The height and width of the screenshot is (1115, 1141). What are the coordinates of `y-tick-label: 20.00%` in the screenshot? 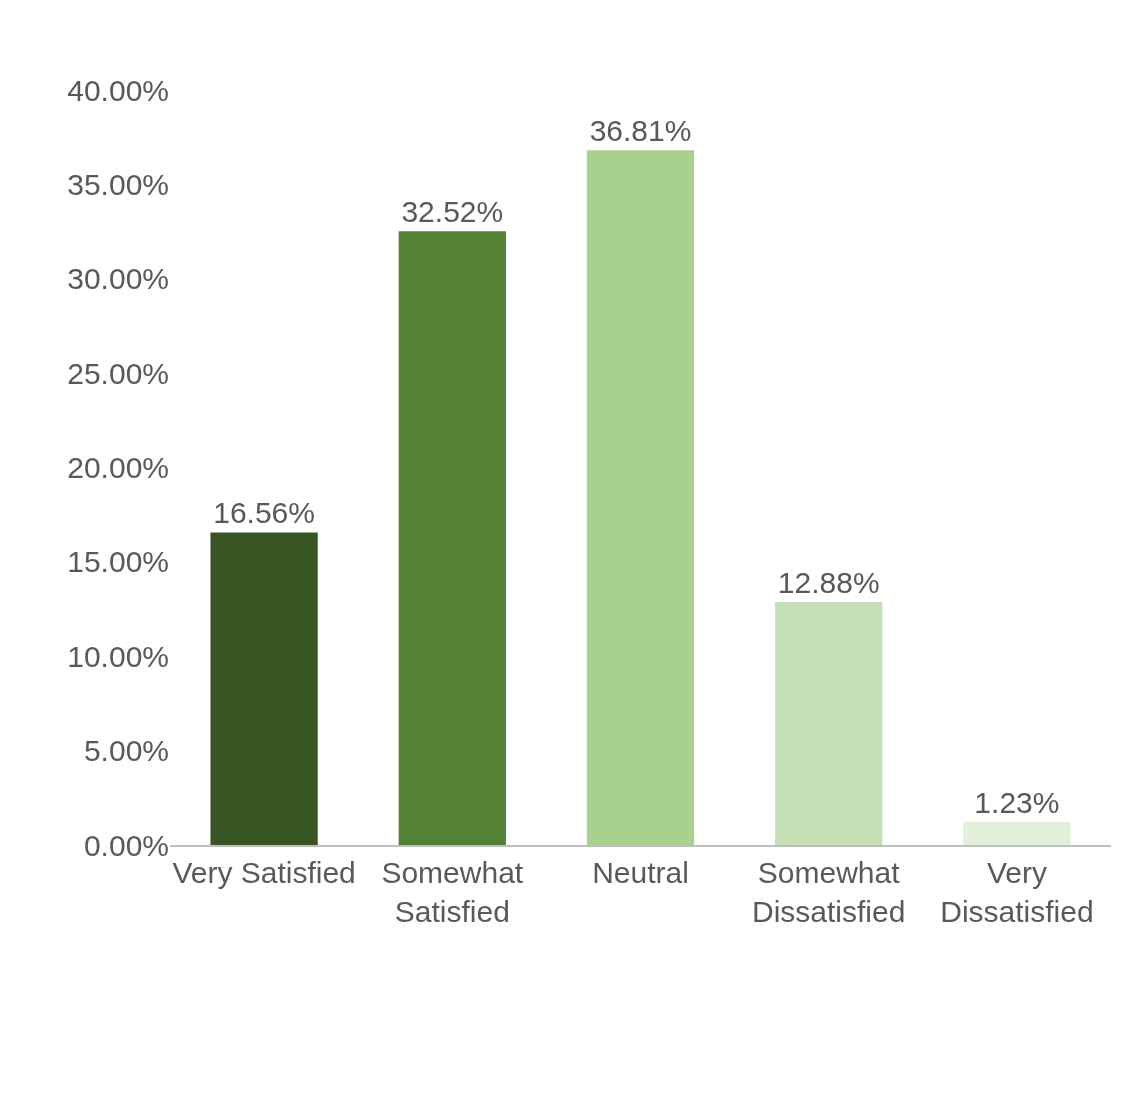 It's located at (118, 467).